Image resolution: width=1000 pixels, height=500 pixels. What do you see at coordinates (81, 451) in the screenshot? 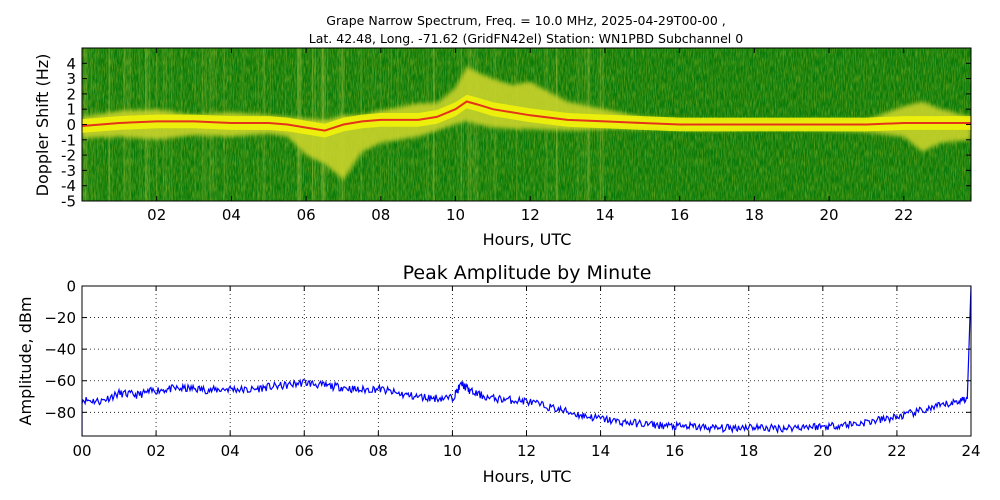
I see `amplitude-x-tick-label: 00` at bounding box center [81, 451].